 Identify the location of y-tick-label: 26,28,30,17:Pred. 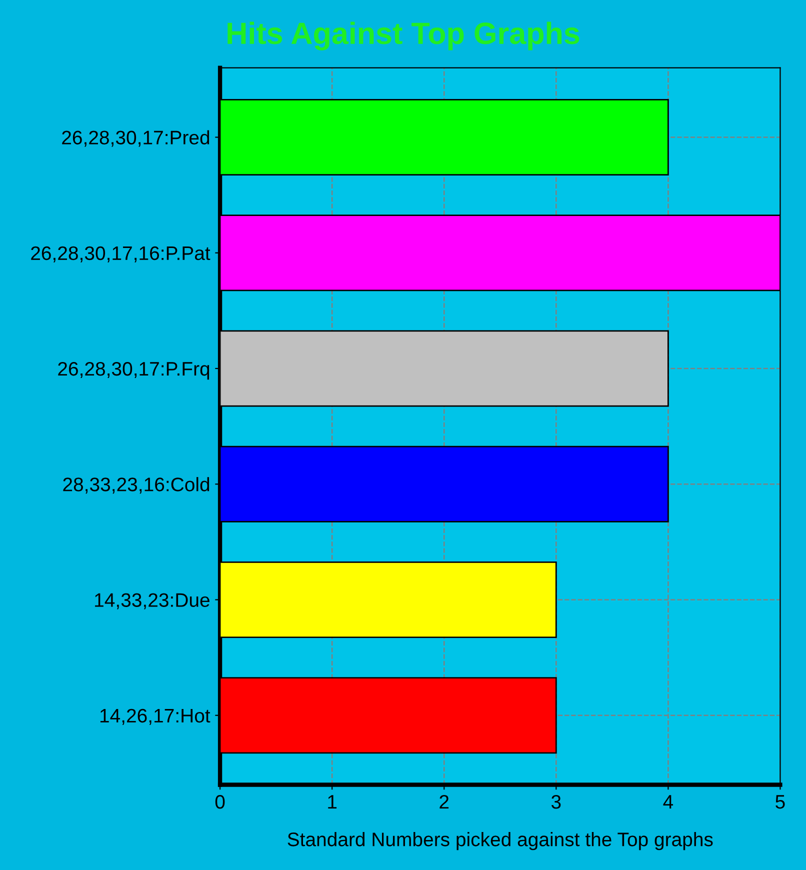
(136, 138).